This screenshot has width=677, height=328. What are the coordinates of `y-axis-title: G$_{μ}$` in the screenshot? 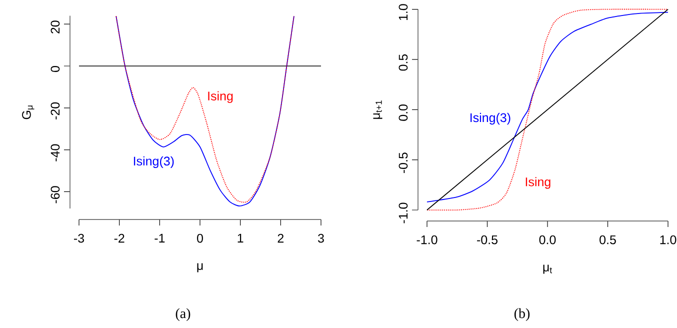 It's located at (28, 113).